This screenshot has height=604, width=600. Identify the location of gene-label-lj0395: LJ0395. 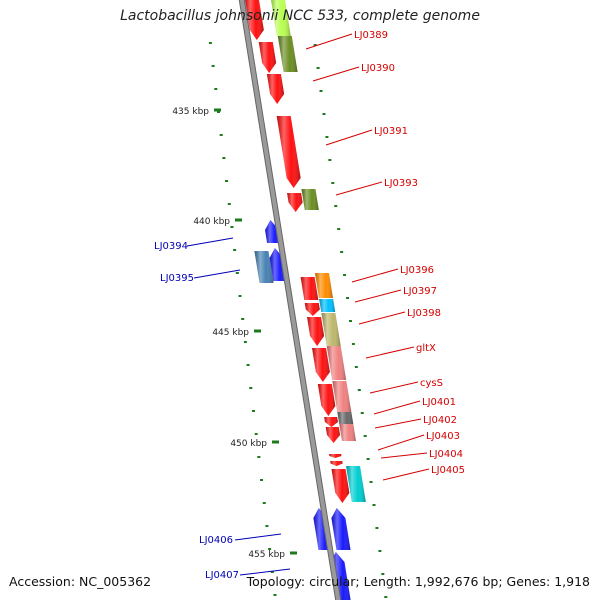
(177, 278).